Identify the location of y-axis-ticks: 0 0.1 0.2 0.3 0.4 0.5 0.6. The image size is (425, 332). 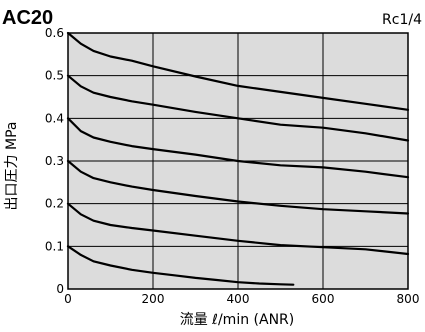
(54, 161).